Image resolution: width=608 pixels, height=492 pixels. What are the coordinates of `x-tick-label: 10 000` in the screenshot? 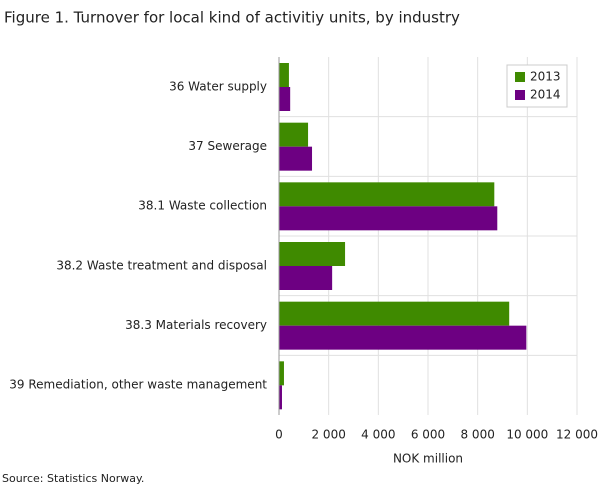 It's located at (527, 435).